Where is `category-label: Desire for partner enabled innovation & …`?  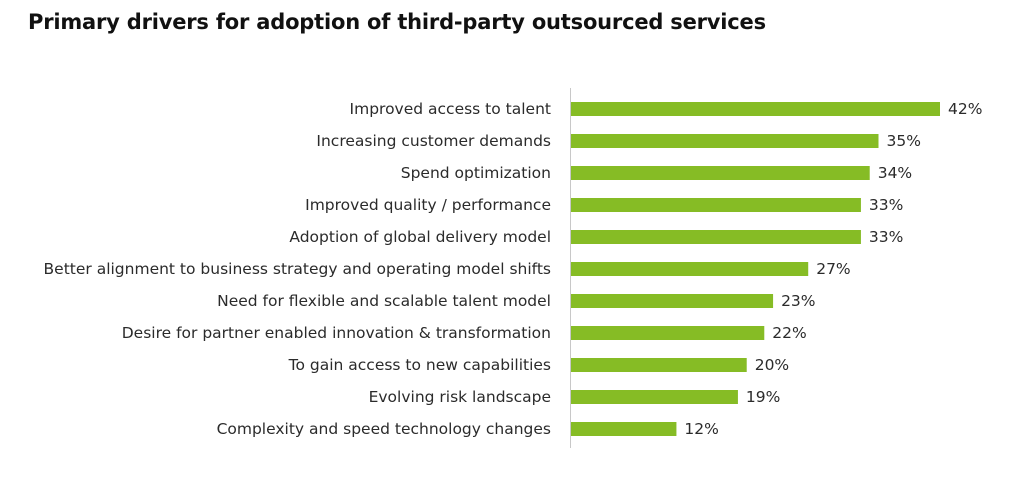
category-label: Desire for partner enabled innovation & … is located at coordinates (336, 333).